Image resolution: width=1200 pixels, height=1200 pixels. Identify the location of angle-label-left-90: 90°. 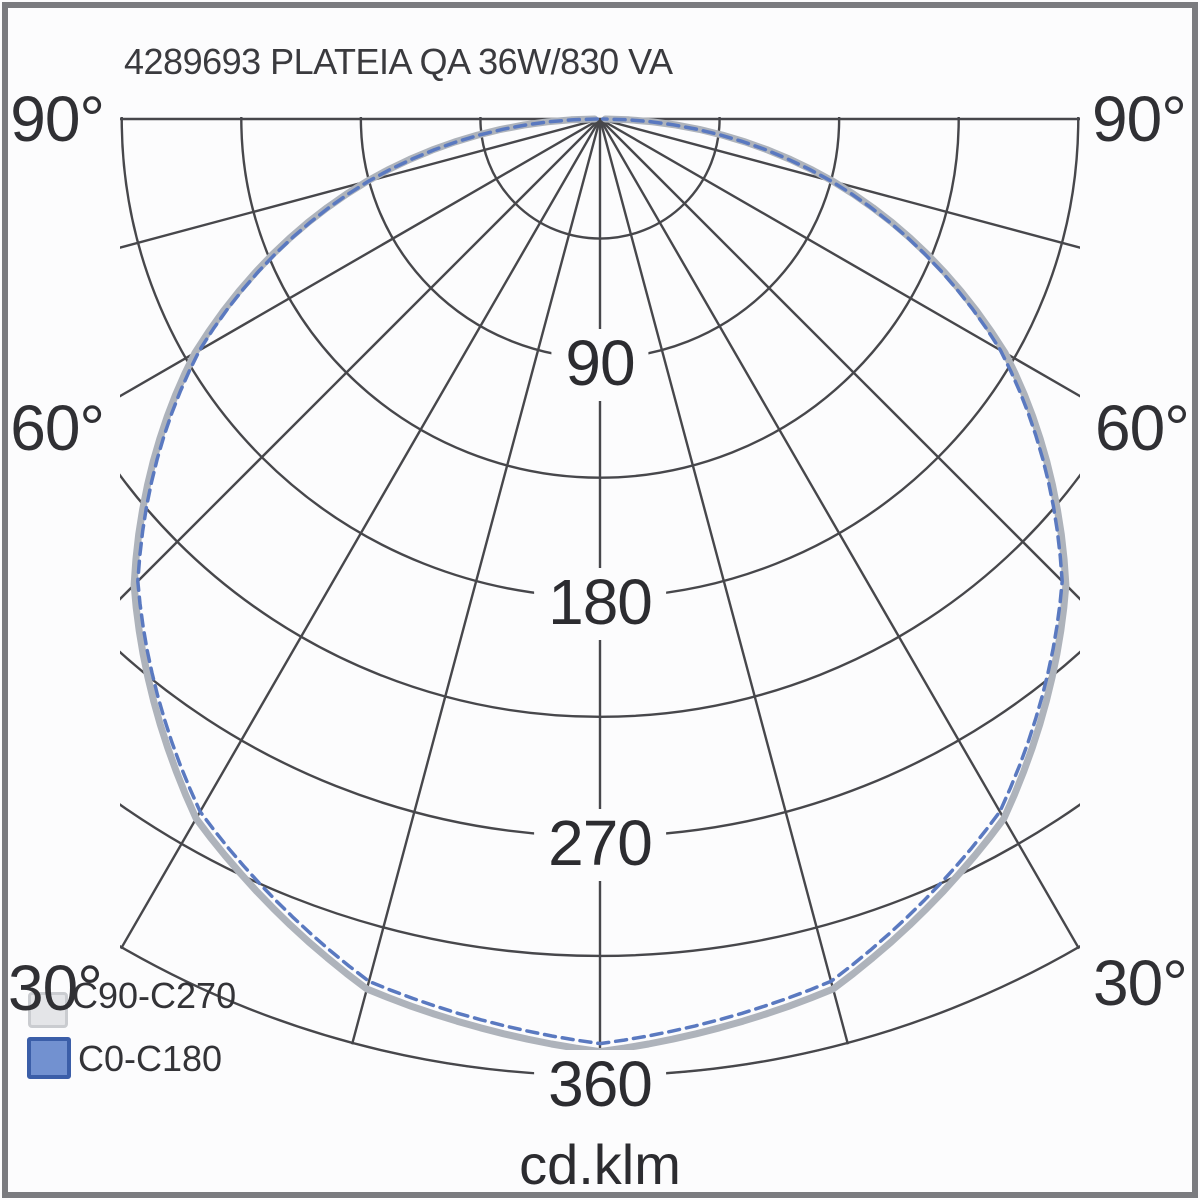
(57, 119).